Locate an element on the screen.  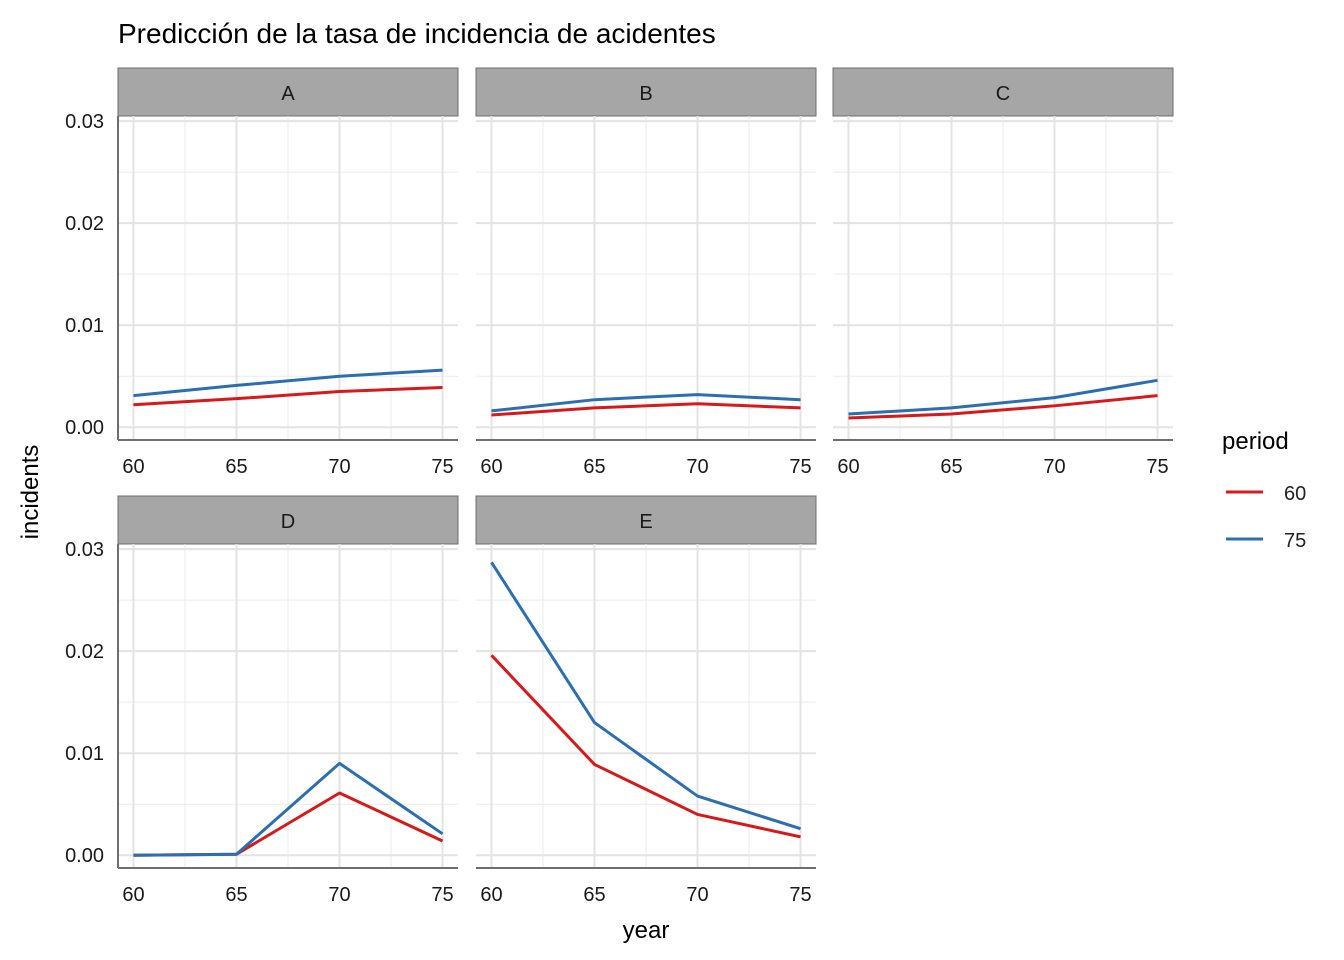
strip-C is located at coordinates (1003, 92).